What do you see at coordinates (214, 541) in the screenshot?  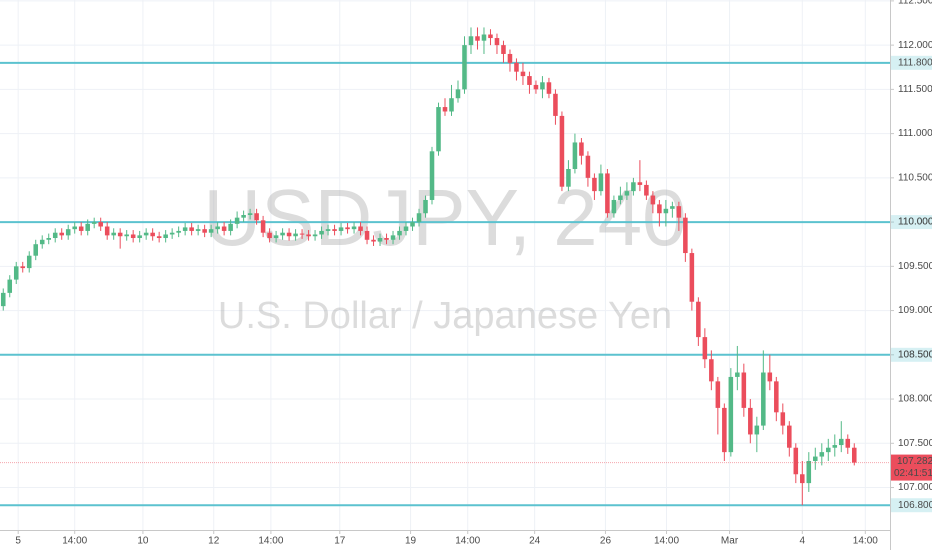 I see `x-tick-label: 12` at bounding box center [214, 541].